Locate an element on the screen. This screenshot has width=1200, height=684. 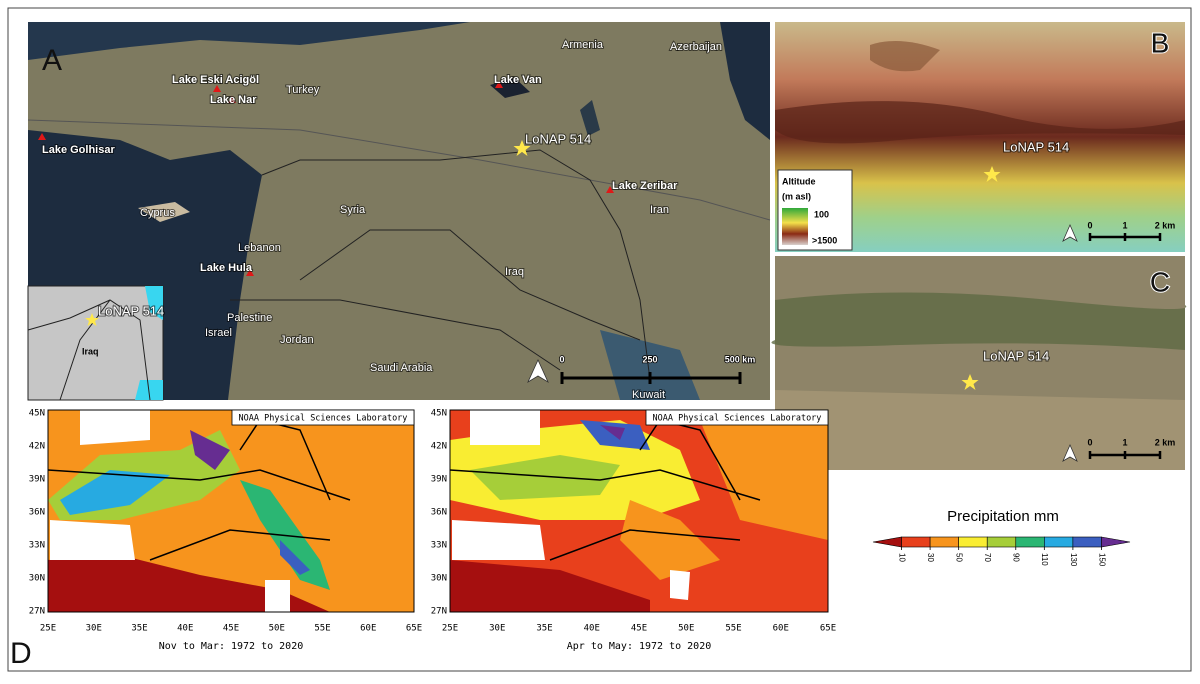
colorbar-tick-label: 90 is located at coordinates (1016, 557).